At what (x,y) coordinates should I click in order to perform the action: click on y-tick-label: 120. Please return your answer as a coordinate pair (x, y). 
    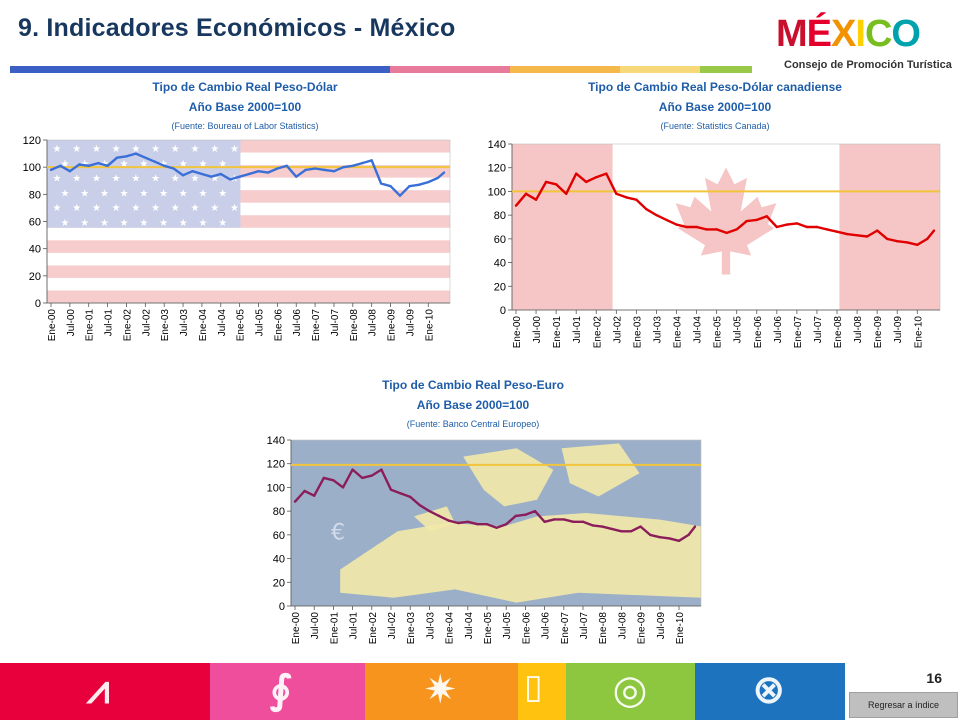
    Looking at the image, I should click on (276, 465).